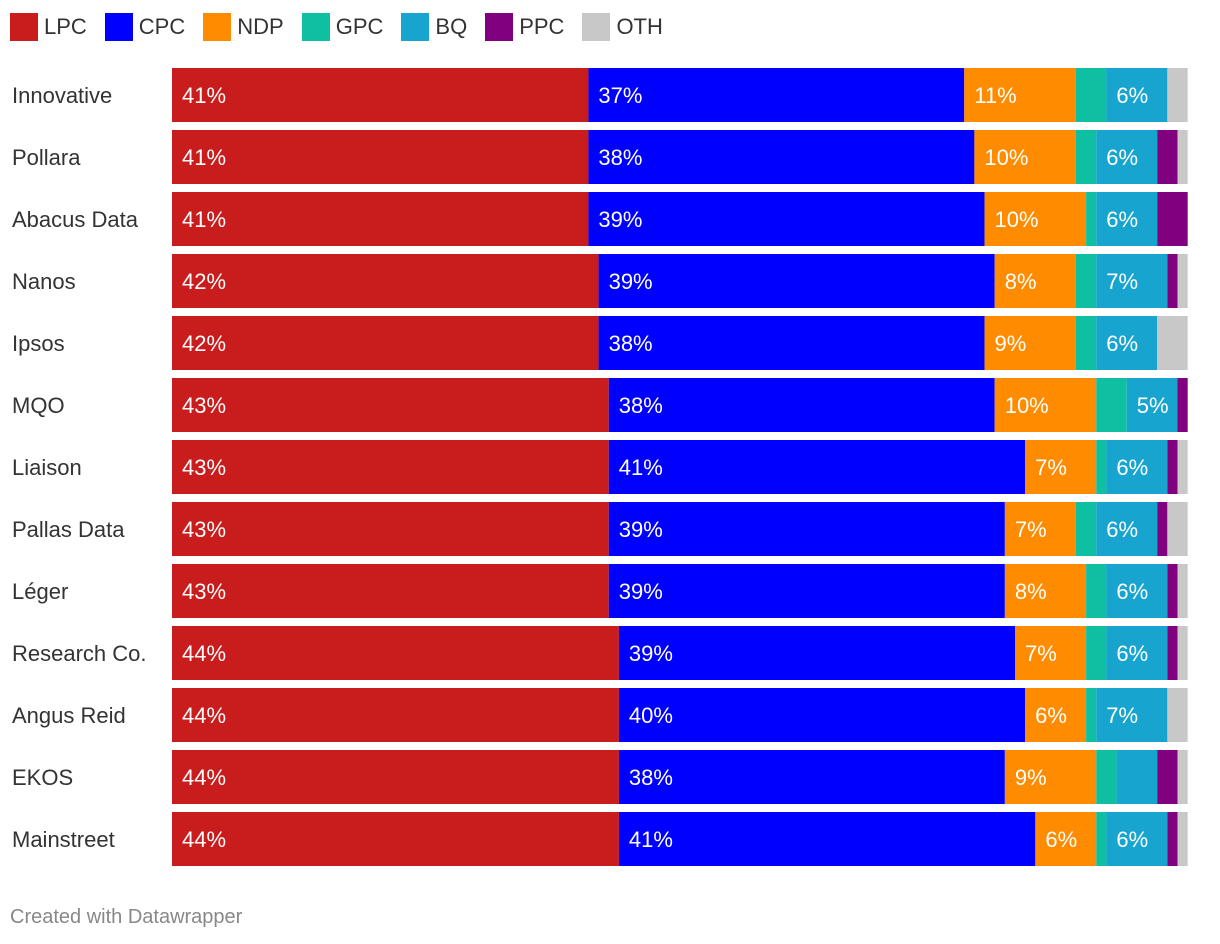 This screenshot has width=1220, height=944. Describe the element at coordinates (204, 529) in the screenshot. I see `data-label-lpc: 43%` at that location.